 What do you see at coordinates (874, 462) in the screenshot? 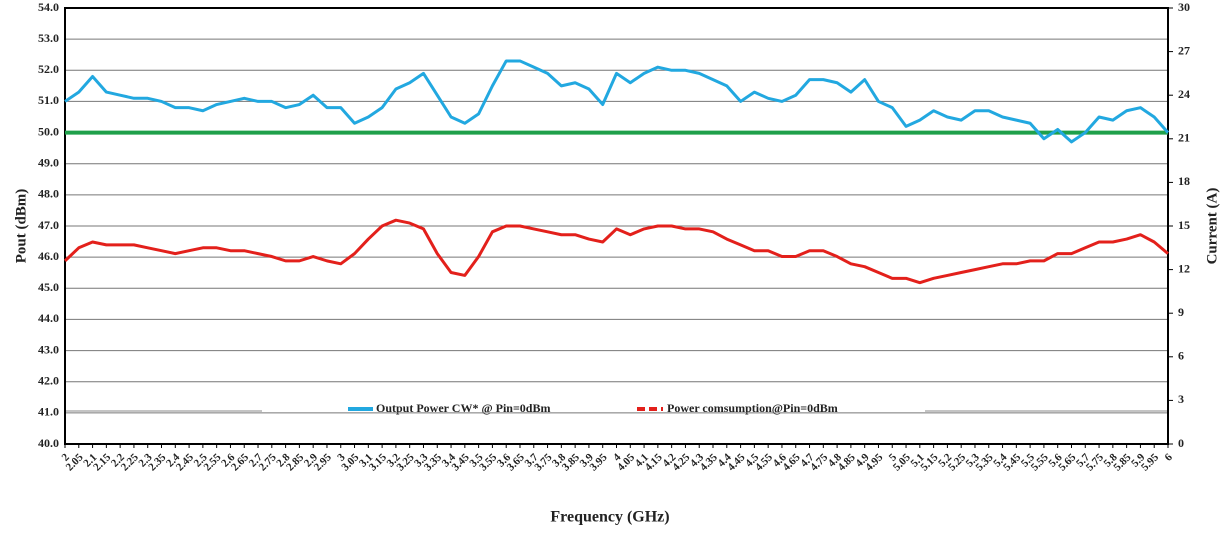
I see `x-tick-label: 4.95` at bounding box center [874, 462].